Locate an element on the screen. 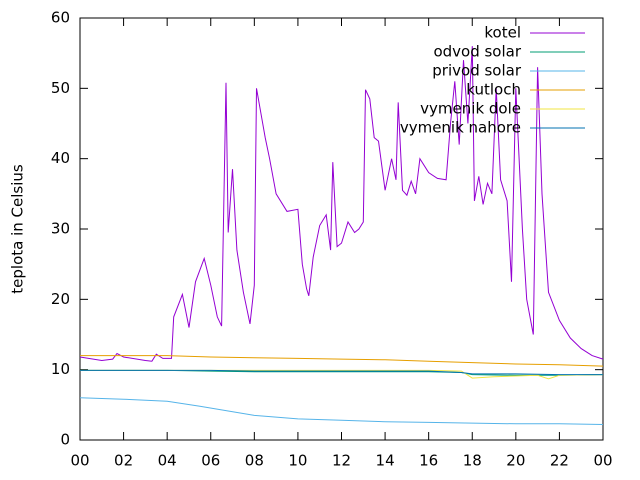  legend-label: vymenik nahore is located at coordinates (460, 128).